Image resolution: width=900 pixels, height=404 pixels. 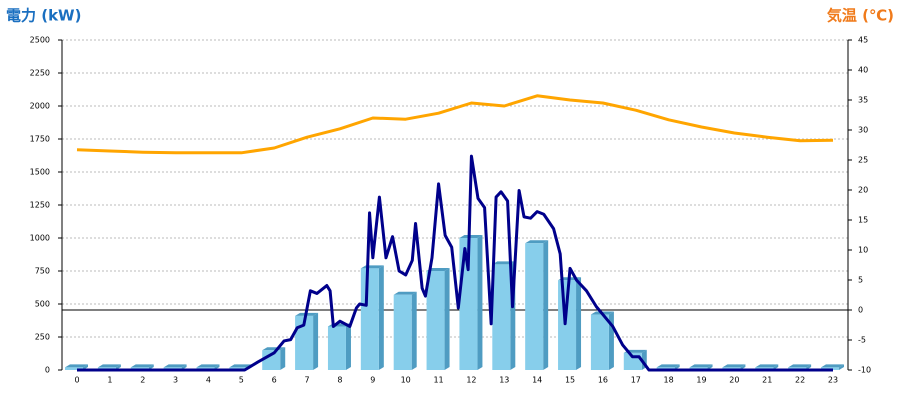 What do you see at coordinates (862, 340) in the screenshot?
I see `y2-tick-label: -5` at bounding box center [862, 340].